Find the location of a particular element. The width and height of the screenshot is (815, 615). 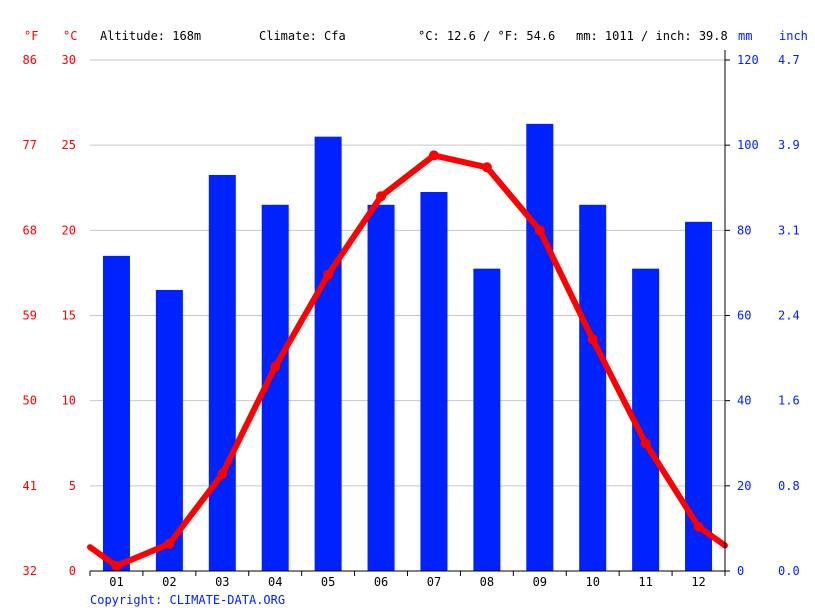

tick-label-mm: 20 is located at coordinates (744, 486).